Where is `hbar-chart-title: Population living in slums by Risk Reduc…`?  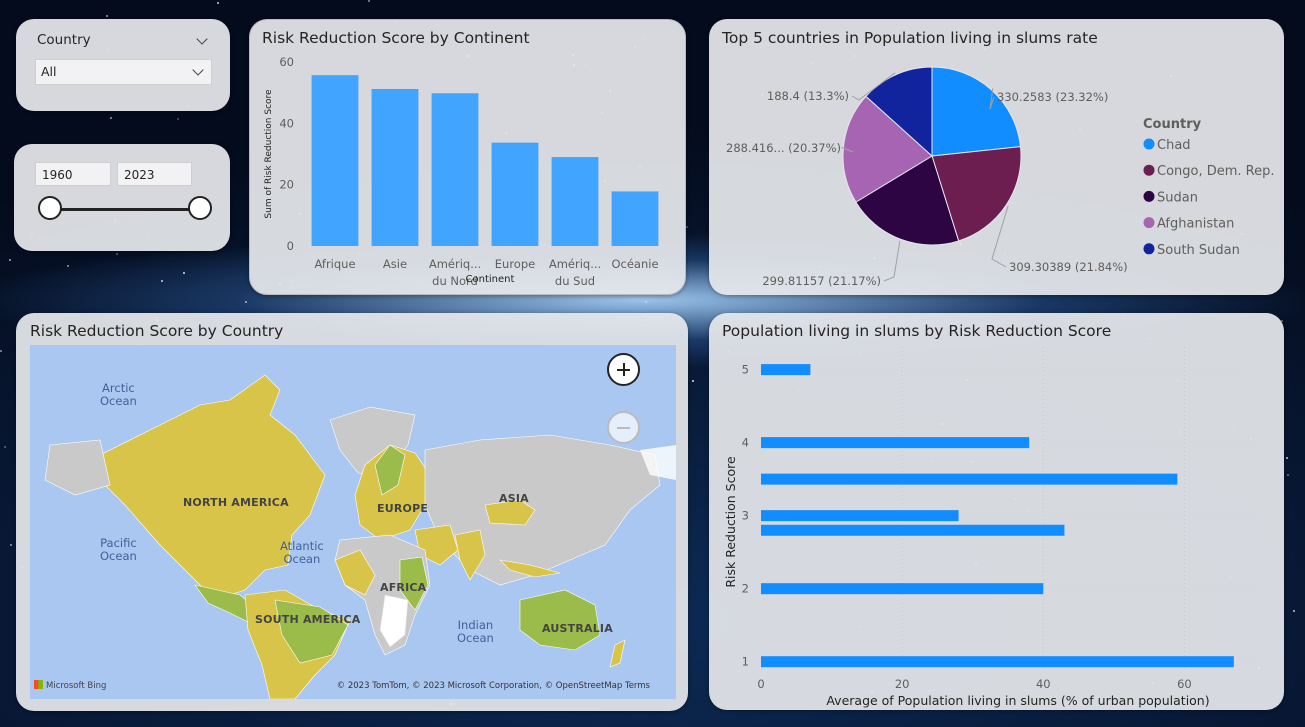 hbar-chart-title: Population living in slums by Risk Reduc… is located at coordinates (917, 331).